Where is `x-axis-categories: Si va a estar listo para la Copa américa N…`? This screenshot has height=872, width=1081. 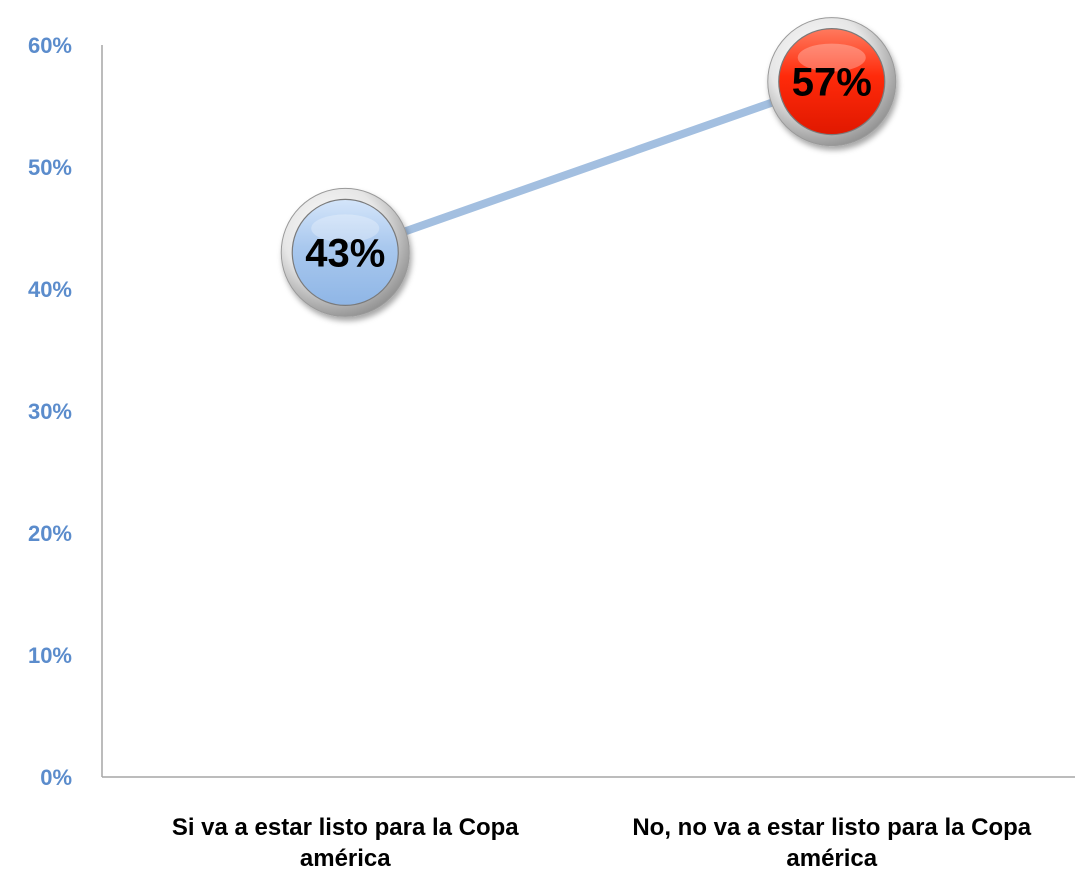 x-axis-categories: Si va a estar listo para la Copa américa N… is located at coordinates (602, 843).